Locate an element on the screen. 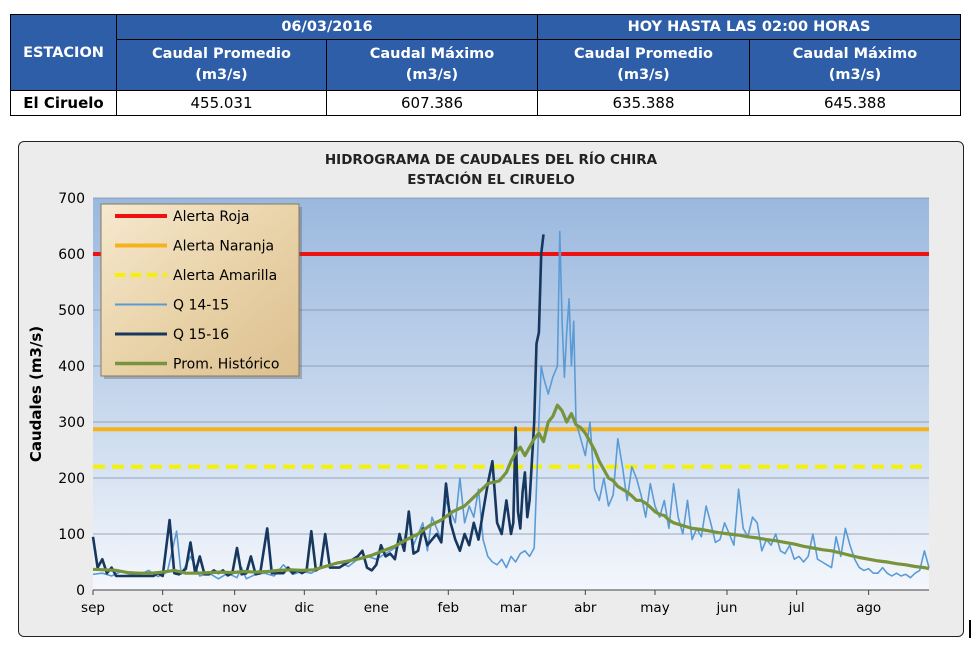 This screenshot has width=976, height=655. legend-label: Q 15-16 is located at coordinates (201, 335).